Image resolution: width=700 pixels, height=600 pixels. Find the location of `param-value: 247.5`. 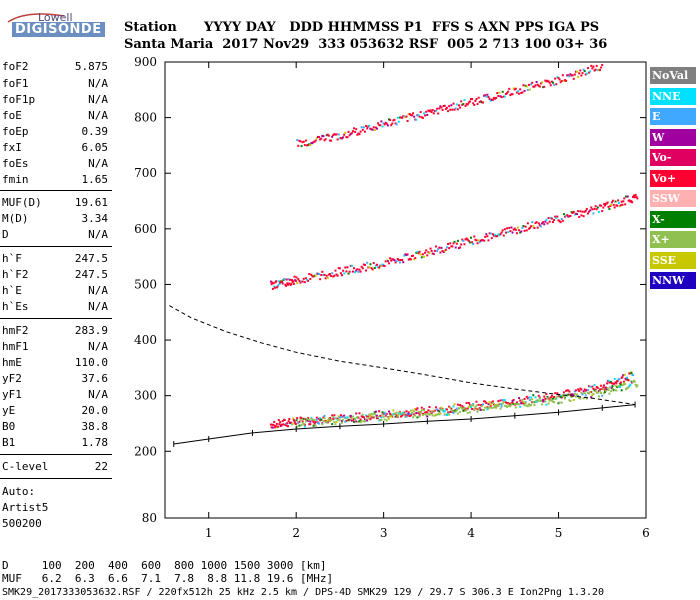

param-value: 247.5 is located at coordinates (91, 258).